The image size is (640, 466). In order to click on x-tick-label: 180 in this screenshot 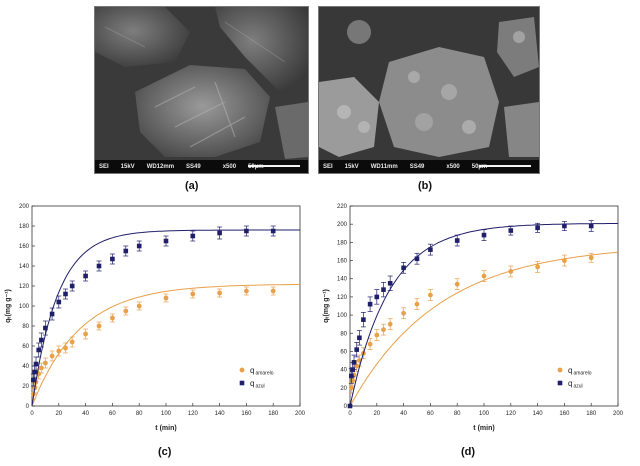, I will do `click(273, 414)`.